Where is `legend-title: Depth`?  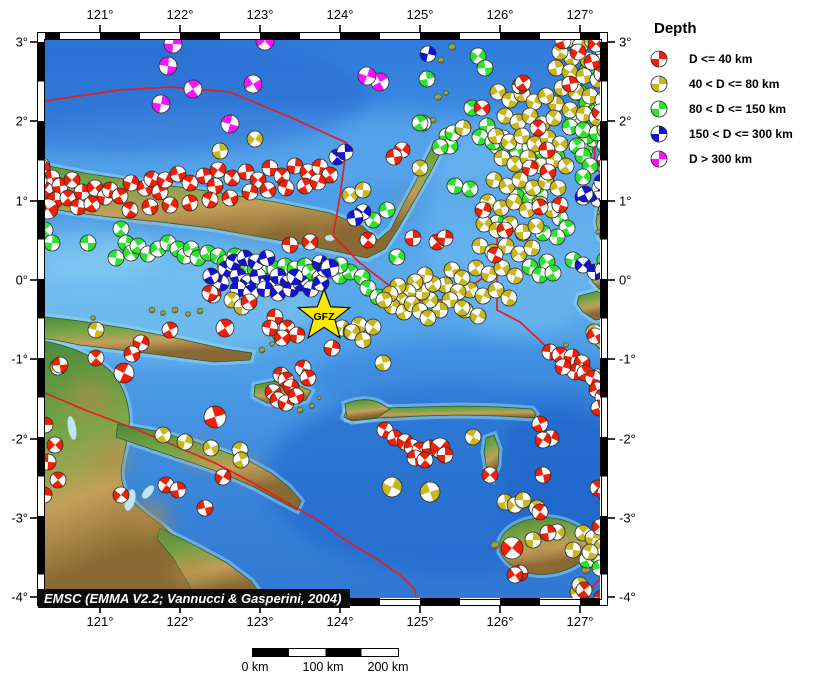
legend-title: Depth is located at coordinates (675, 28).